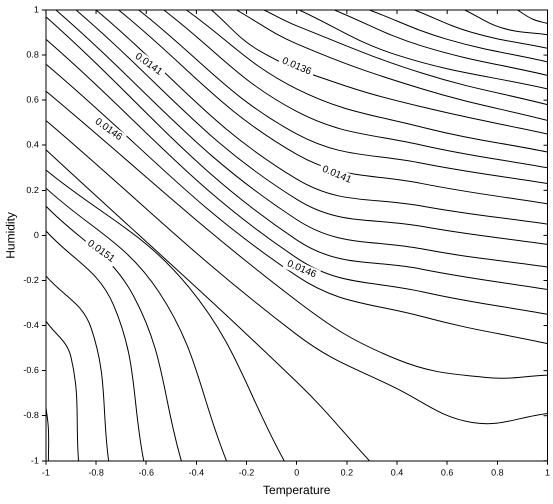  What do you see at coordinates (146, 473) in the screenshot?
I see `x-tick-label: -0.6` at bounding box center [146, 473].